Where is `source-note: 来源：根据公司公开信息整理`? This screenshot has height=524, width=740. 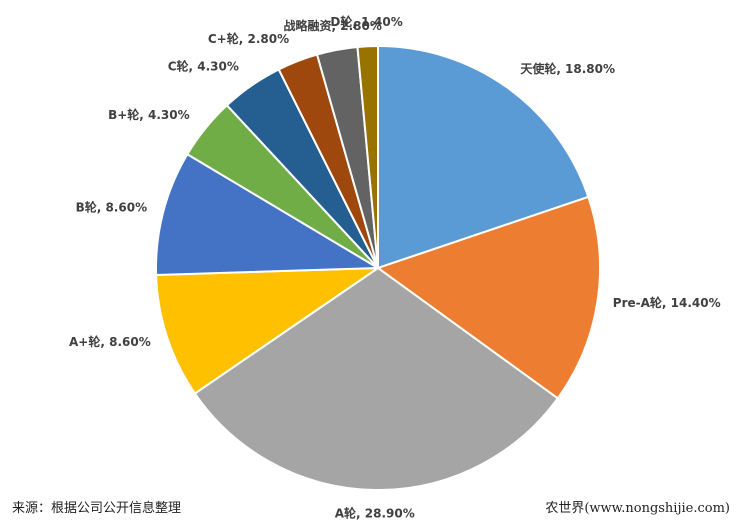
source-note: 来源：根据公司公开信息整理 is located at coordinates (96, 508).